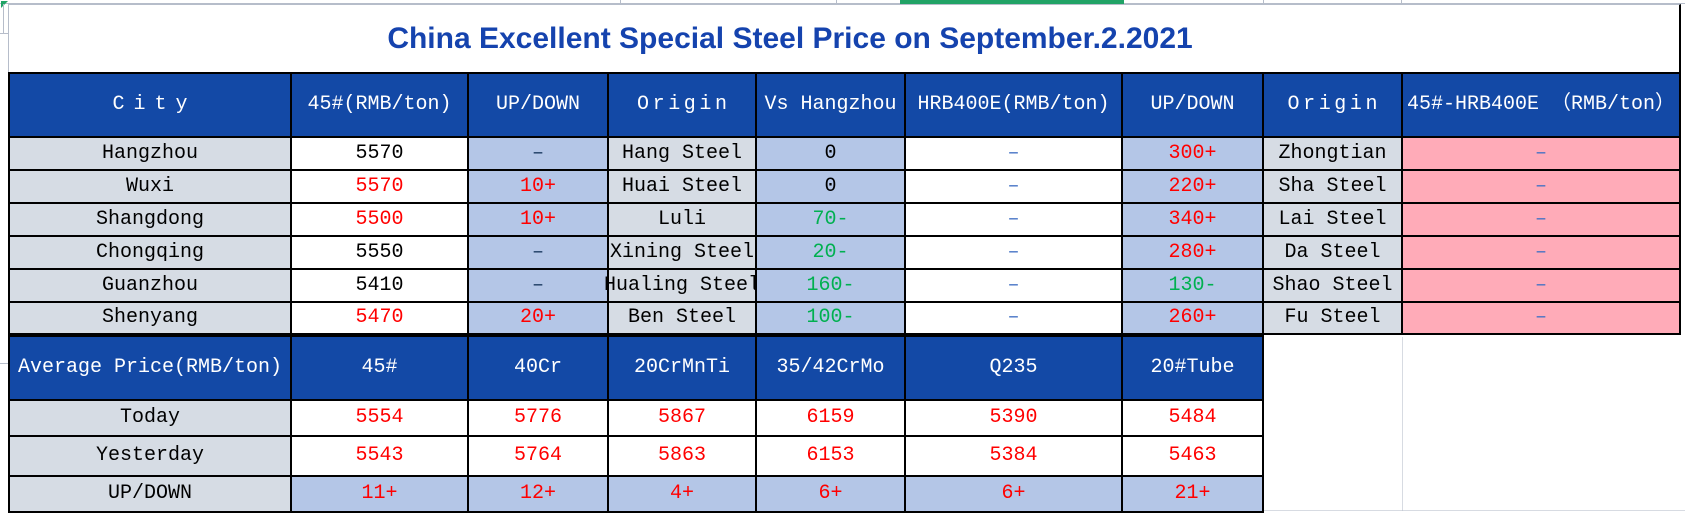 The image size is (1685, 514). What do you see at coordinates (682, 252) in the screenshot?
I see `origin-cell: Xining Steel` at bounding box center [682, 252].